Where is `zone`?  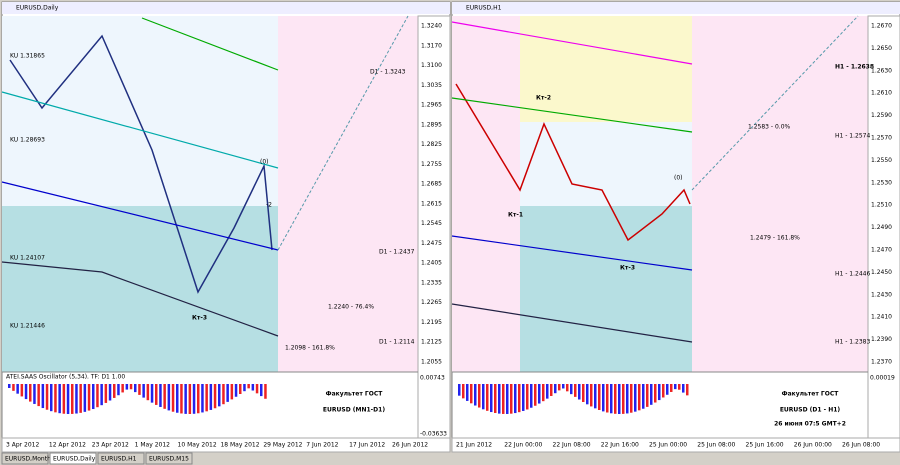 zone is located at coordinates (606, 289).